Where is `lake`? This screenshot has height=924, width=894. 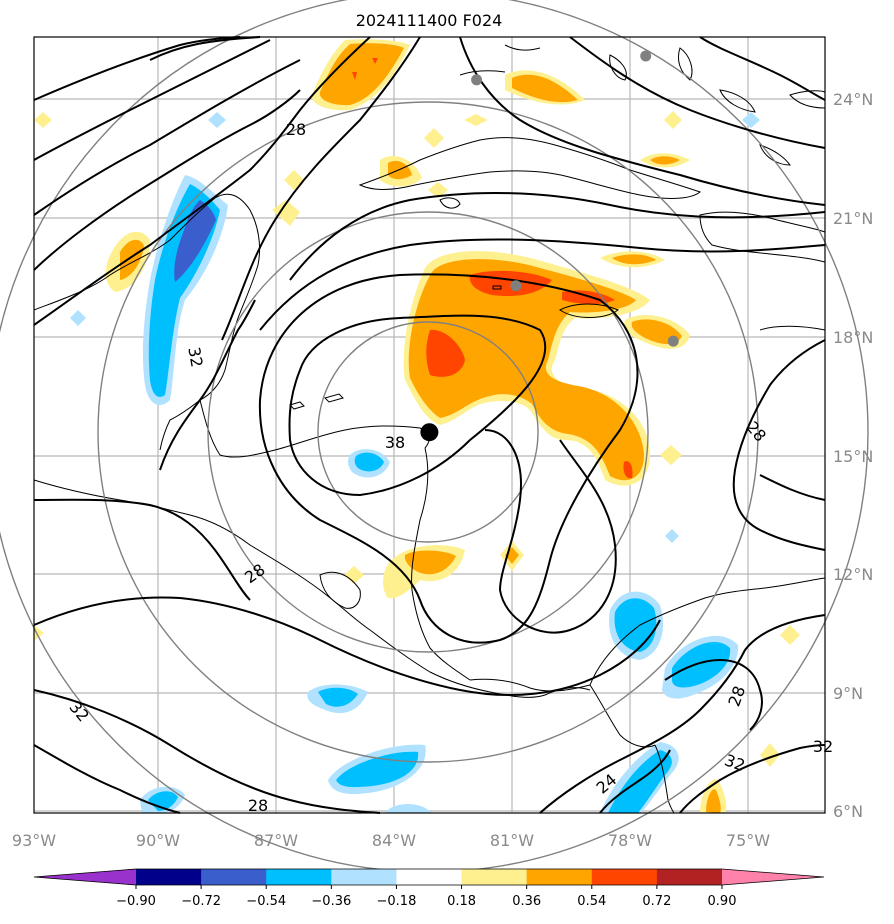
lake is located at coordinates (340, 590).